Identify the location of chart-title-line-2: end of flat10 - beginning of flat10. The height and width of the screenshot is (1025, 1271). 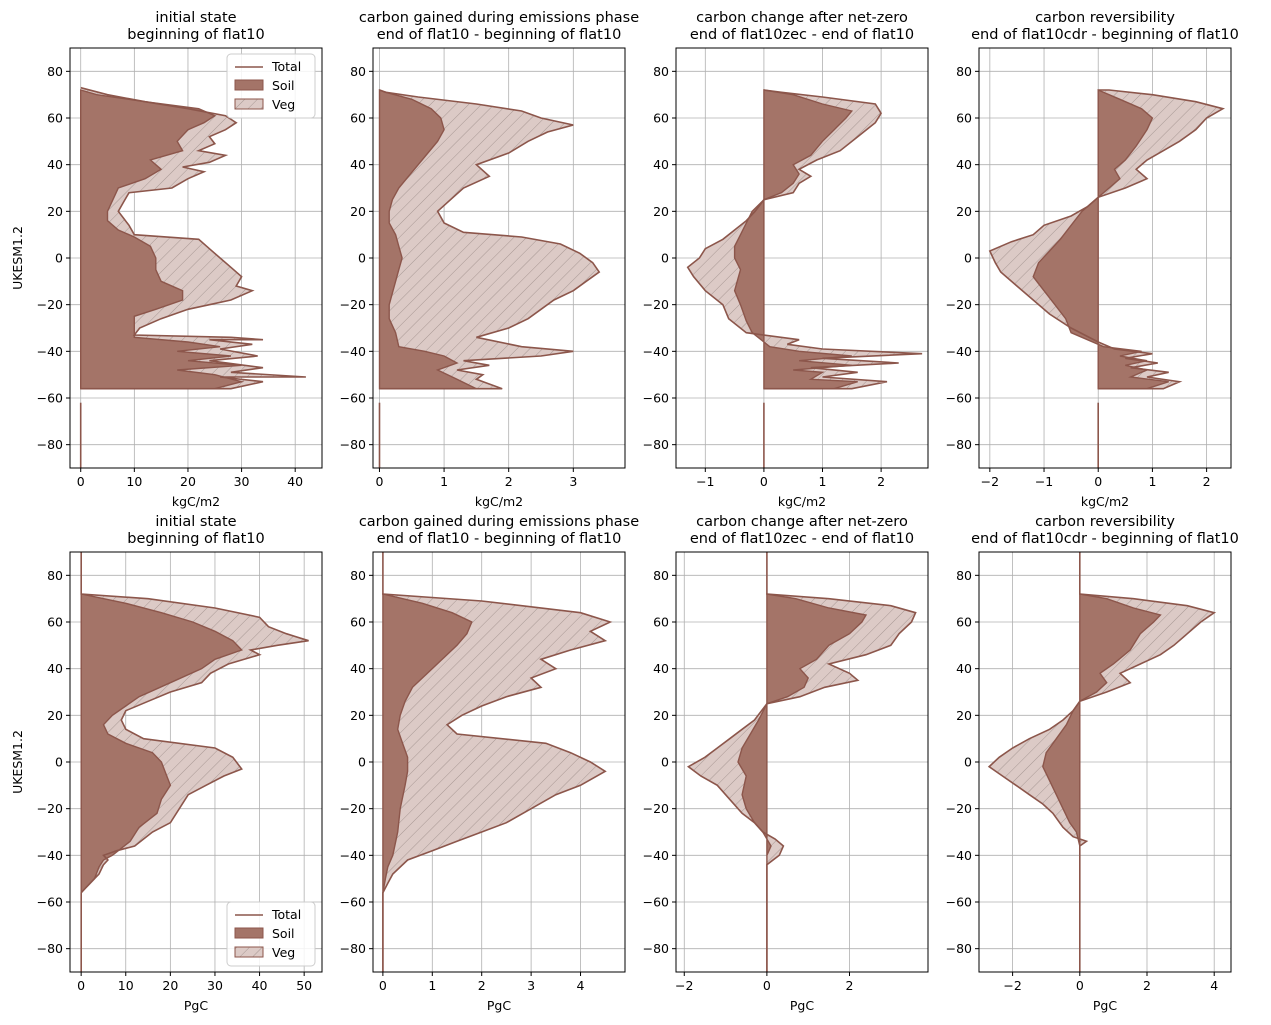
(499, 539).